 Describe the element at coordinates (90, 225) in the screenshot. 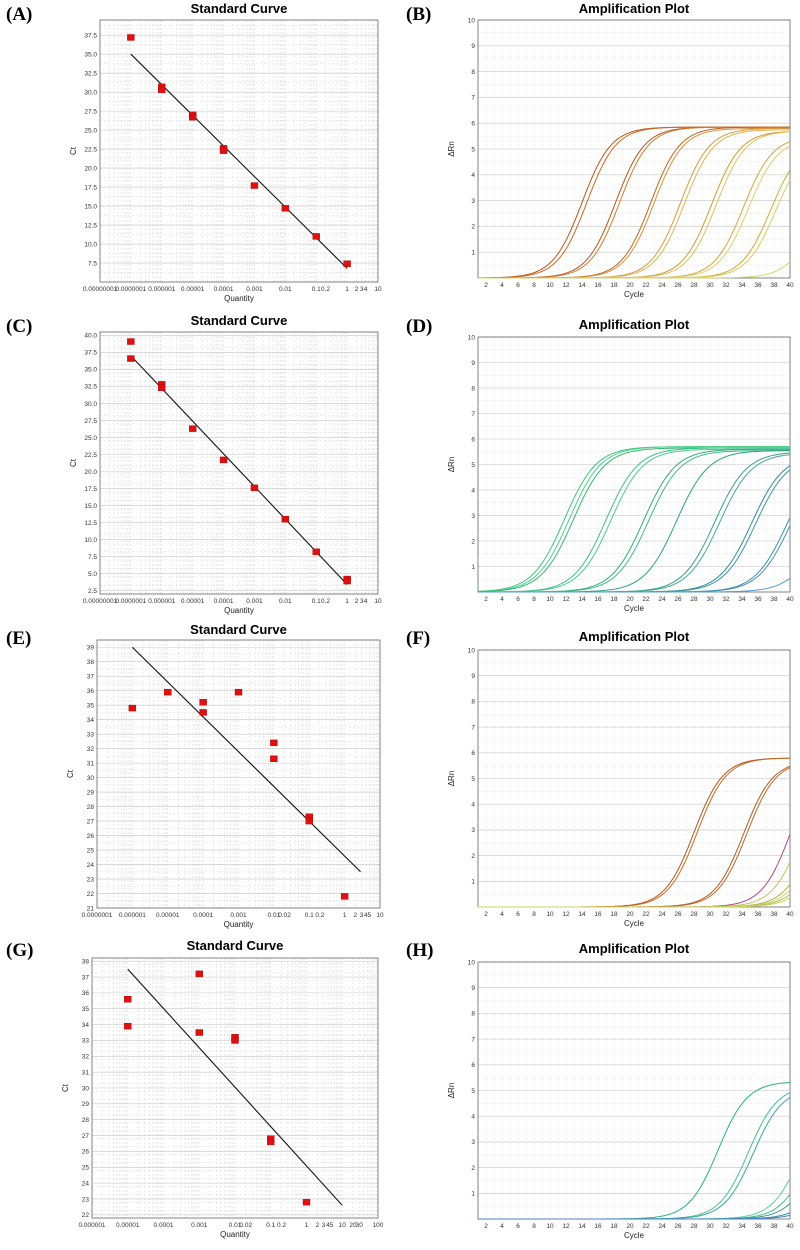

I see `y-tick-label: 12.5` at that location.